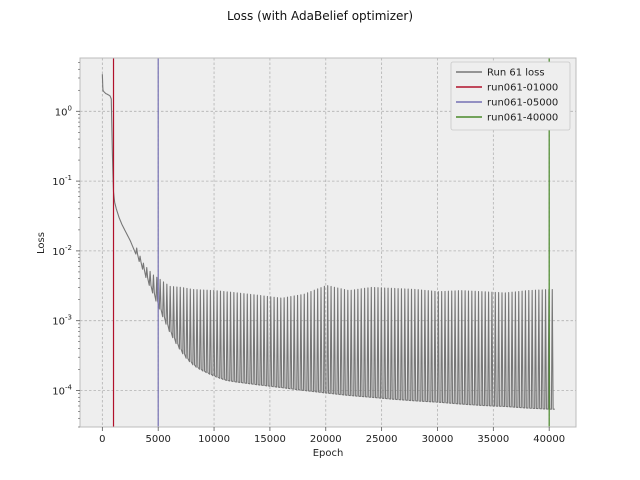 Image resolution: width=640 pixels, height=480 pixels. Describe the element at coordinates (522, 118) in the screenshot. I see `legend-entry: run061-40000` at that location.